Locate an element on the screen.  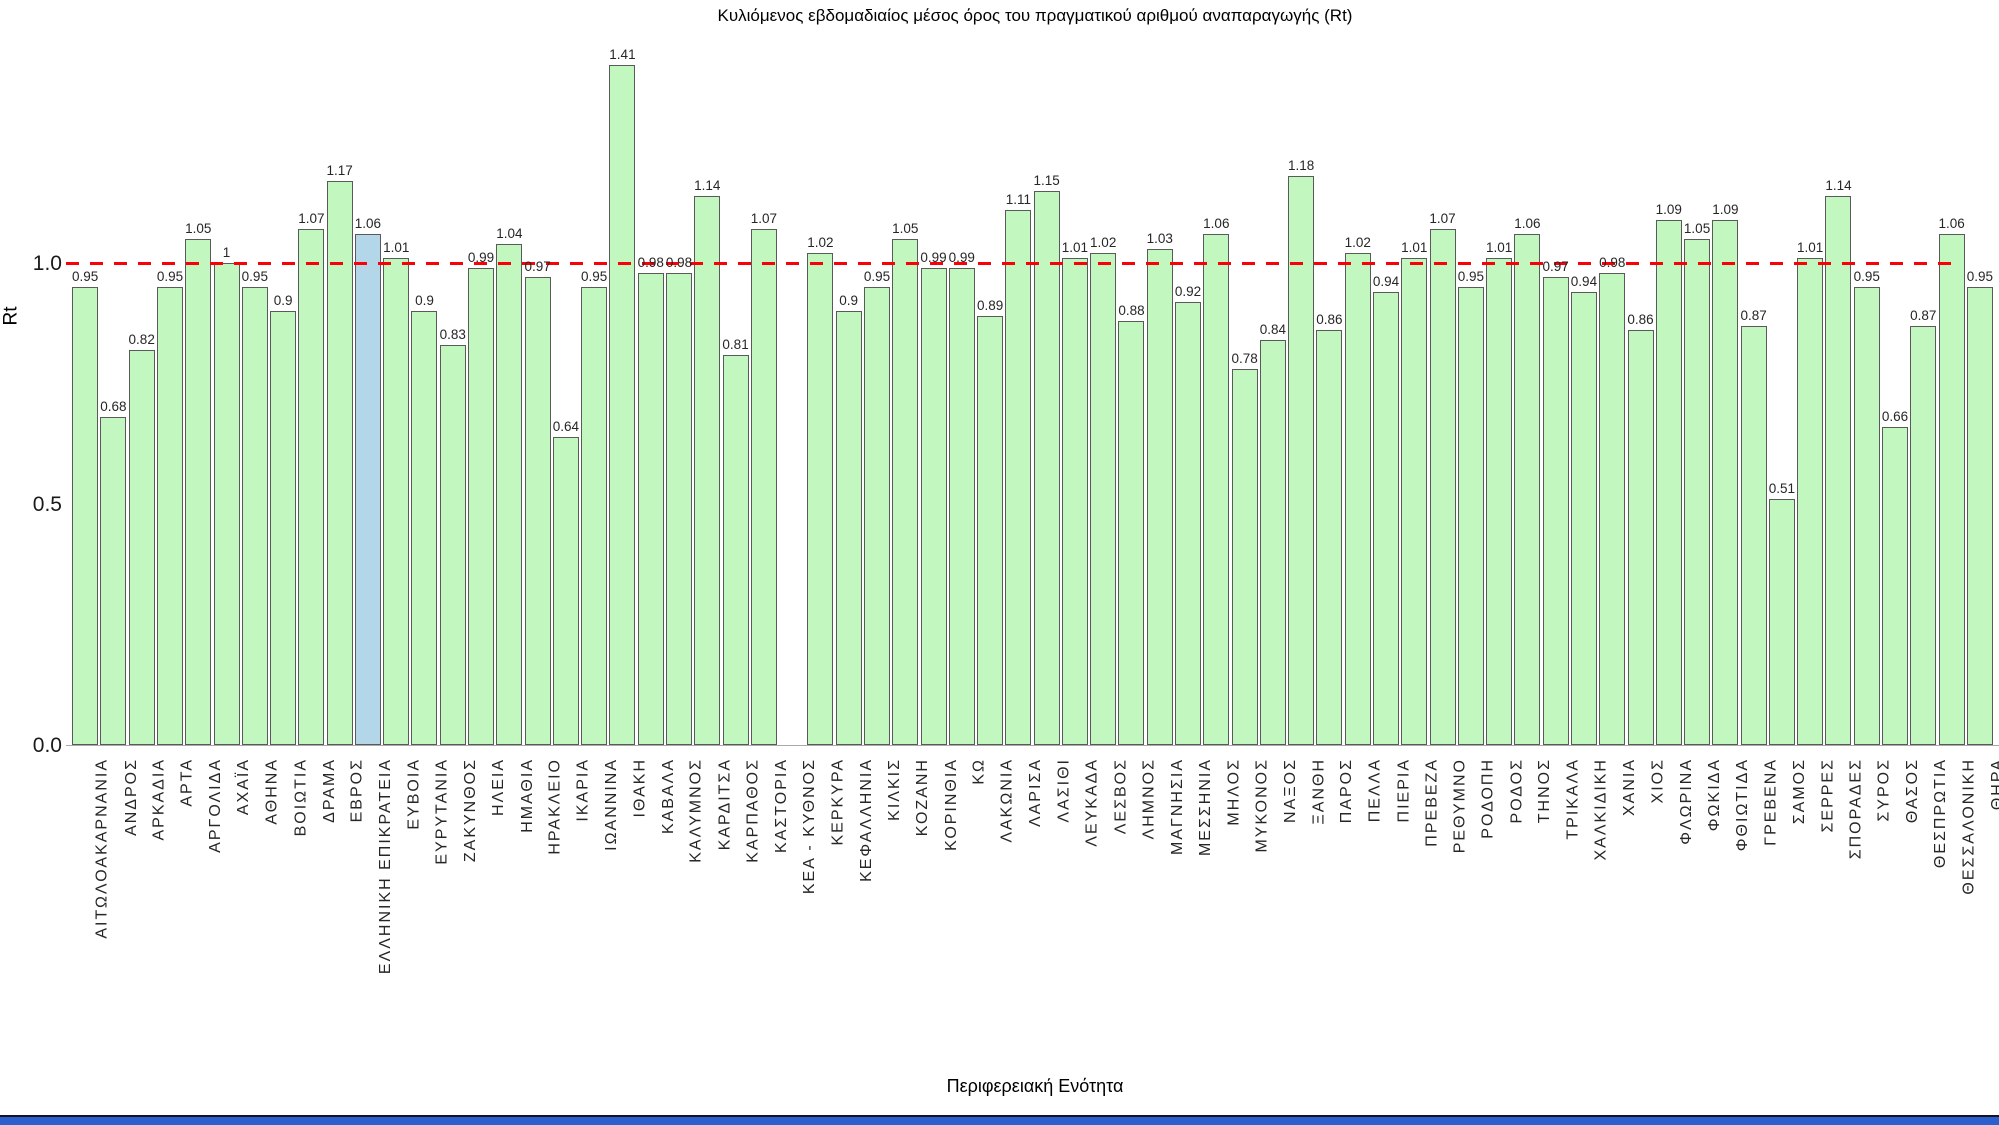
bar-value-label: 1.03 is located at coordinates (1159, 238).